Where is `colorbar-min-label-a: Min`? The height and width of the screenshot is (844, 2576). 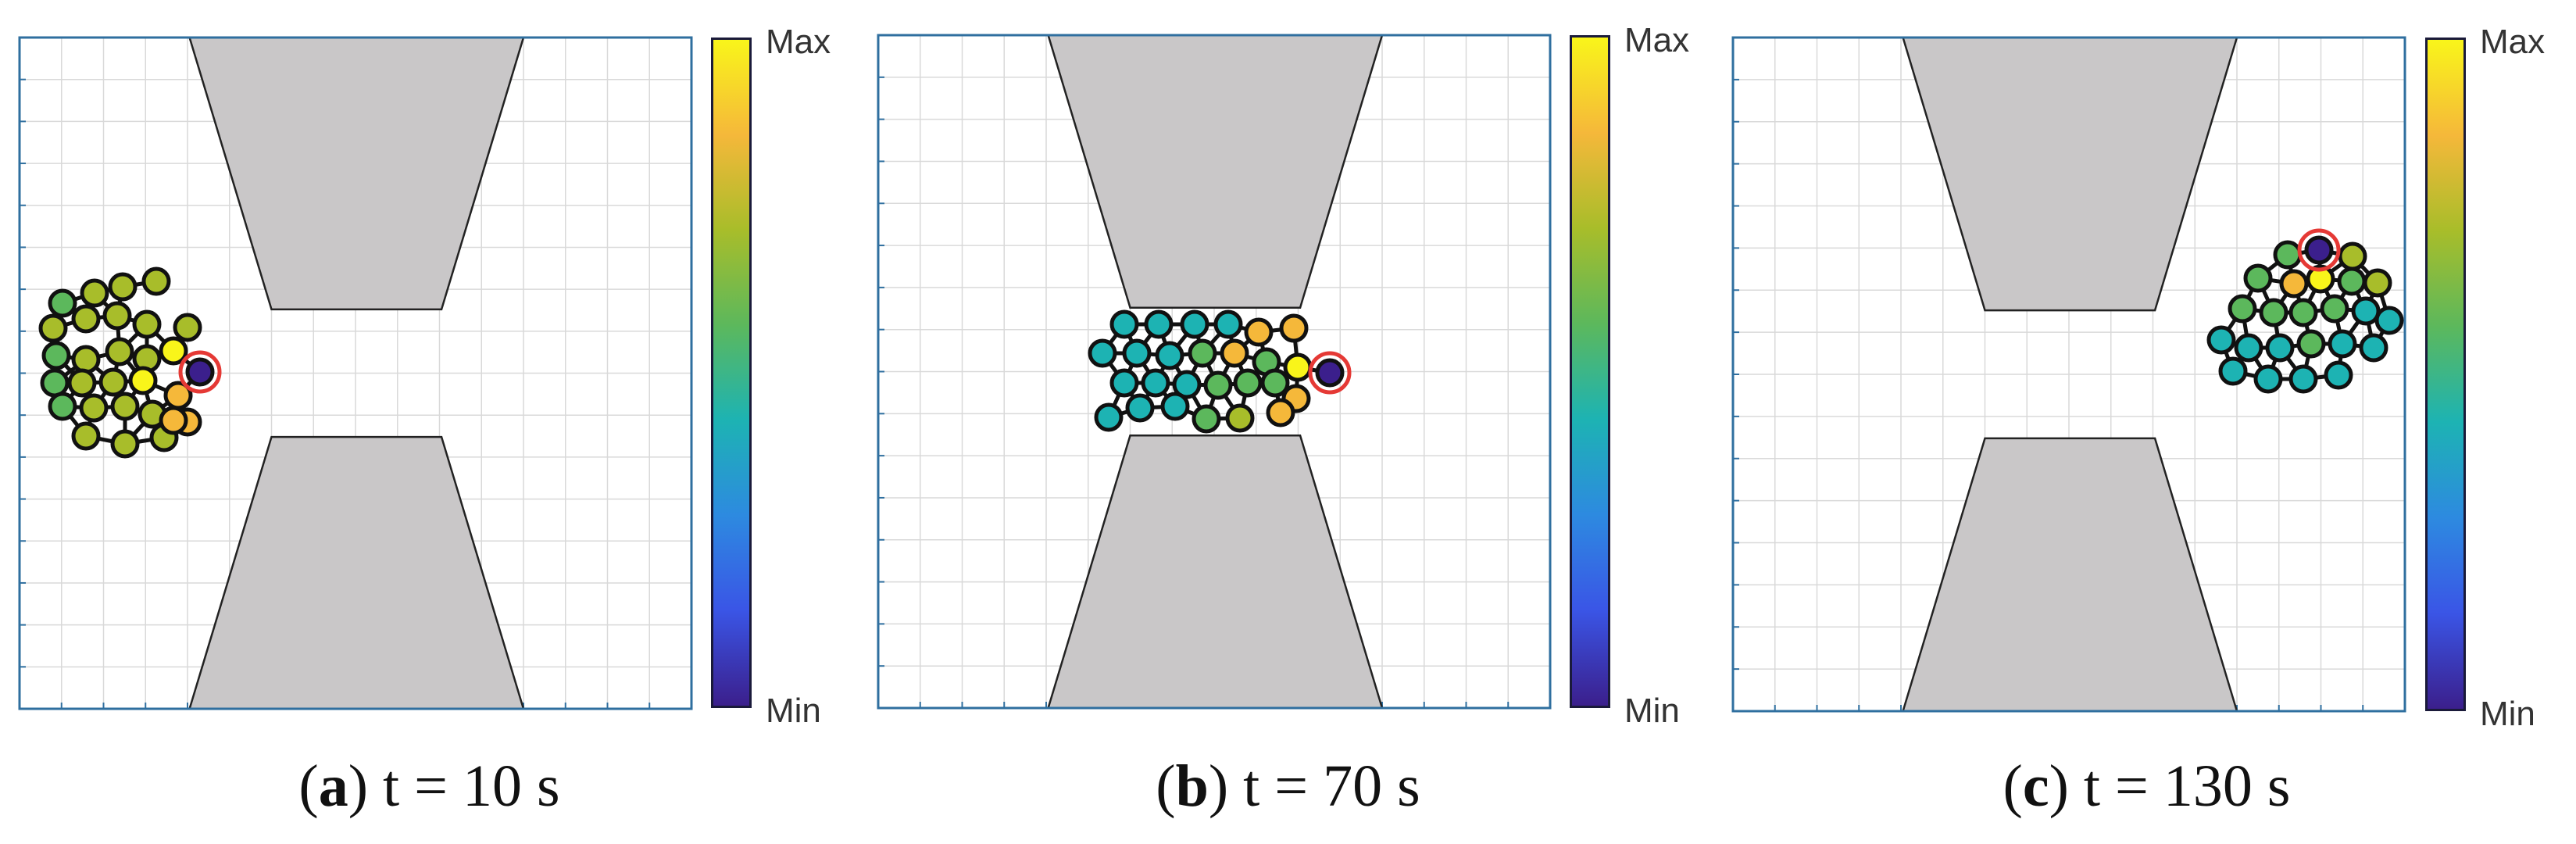 colorbar-min-label-a: Min is located at coordinates (794, 711).